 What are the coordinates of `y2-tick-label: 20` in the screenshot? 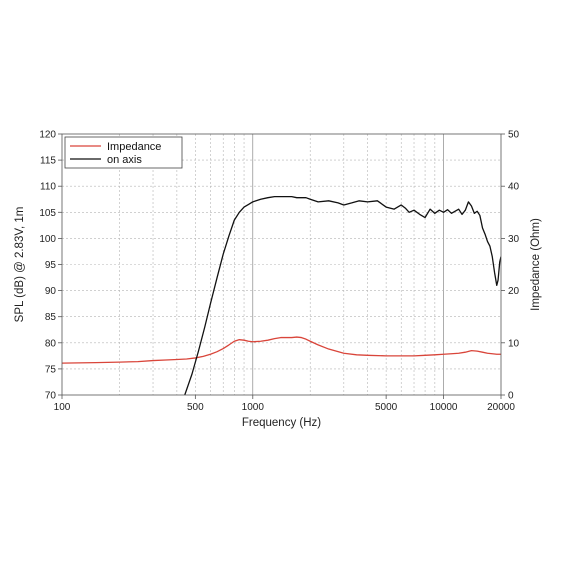 It's located at (514, 291).